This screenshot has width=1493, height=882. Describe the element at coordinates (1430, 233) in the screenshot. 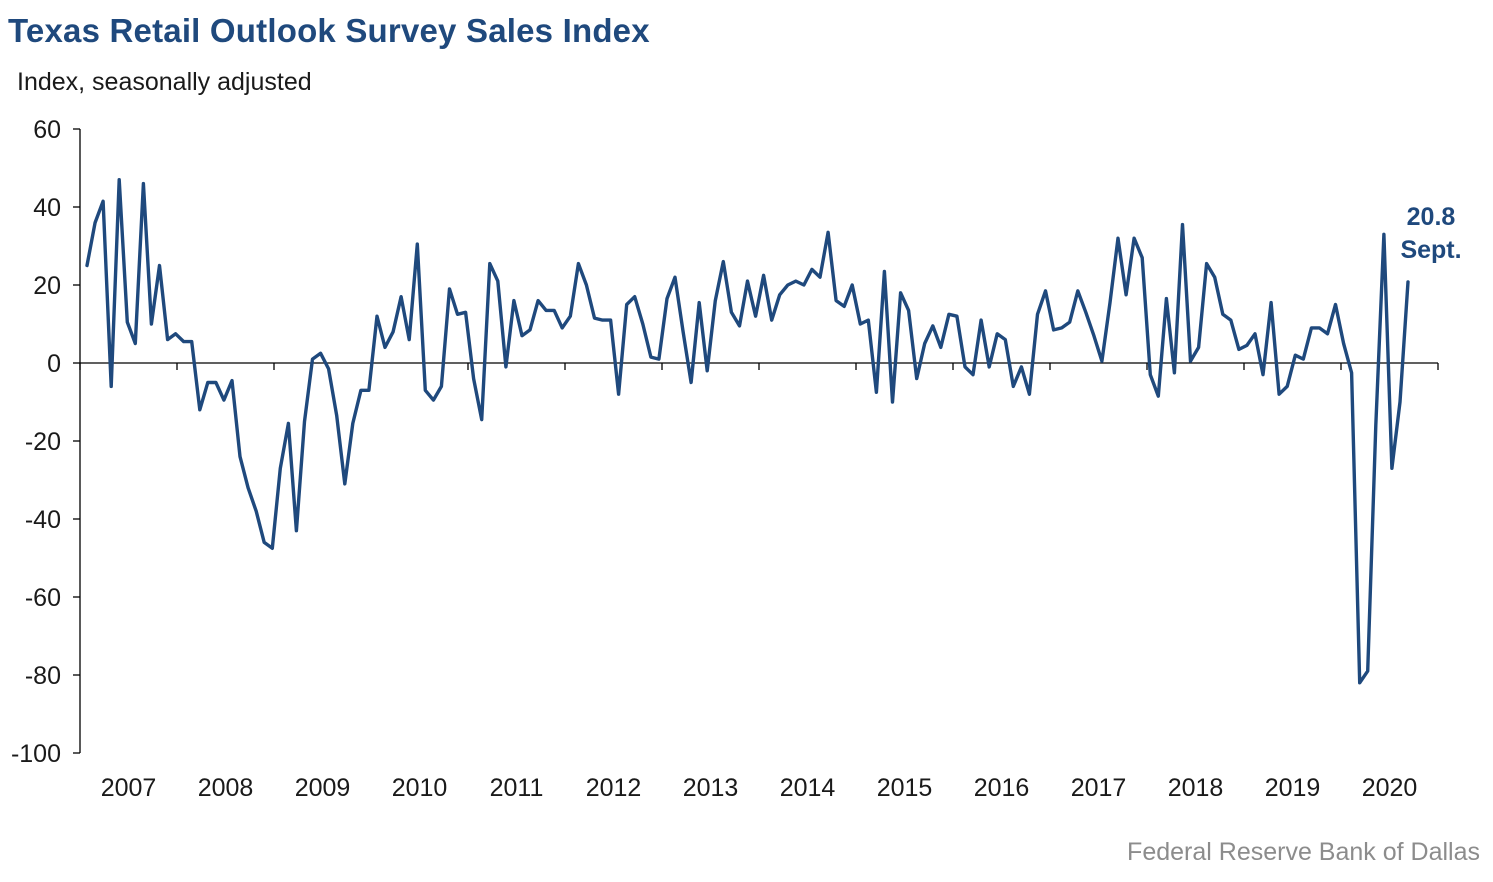

I see `latest-value-annotation: 20.8 Sept.` at that location.